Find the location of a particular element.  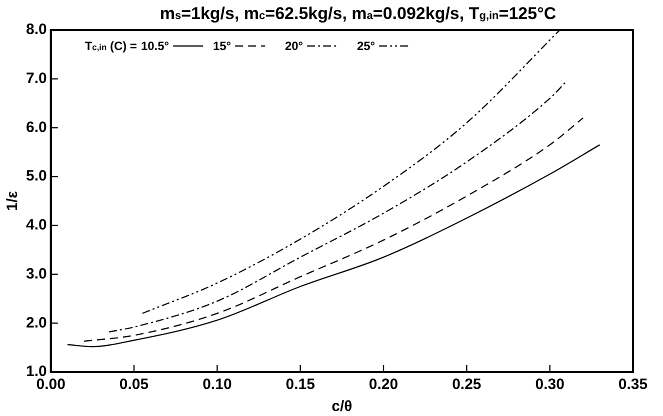

y-tick-label: 2.0 is located at coordinates (36, 323).